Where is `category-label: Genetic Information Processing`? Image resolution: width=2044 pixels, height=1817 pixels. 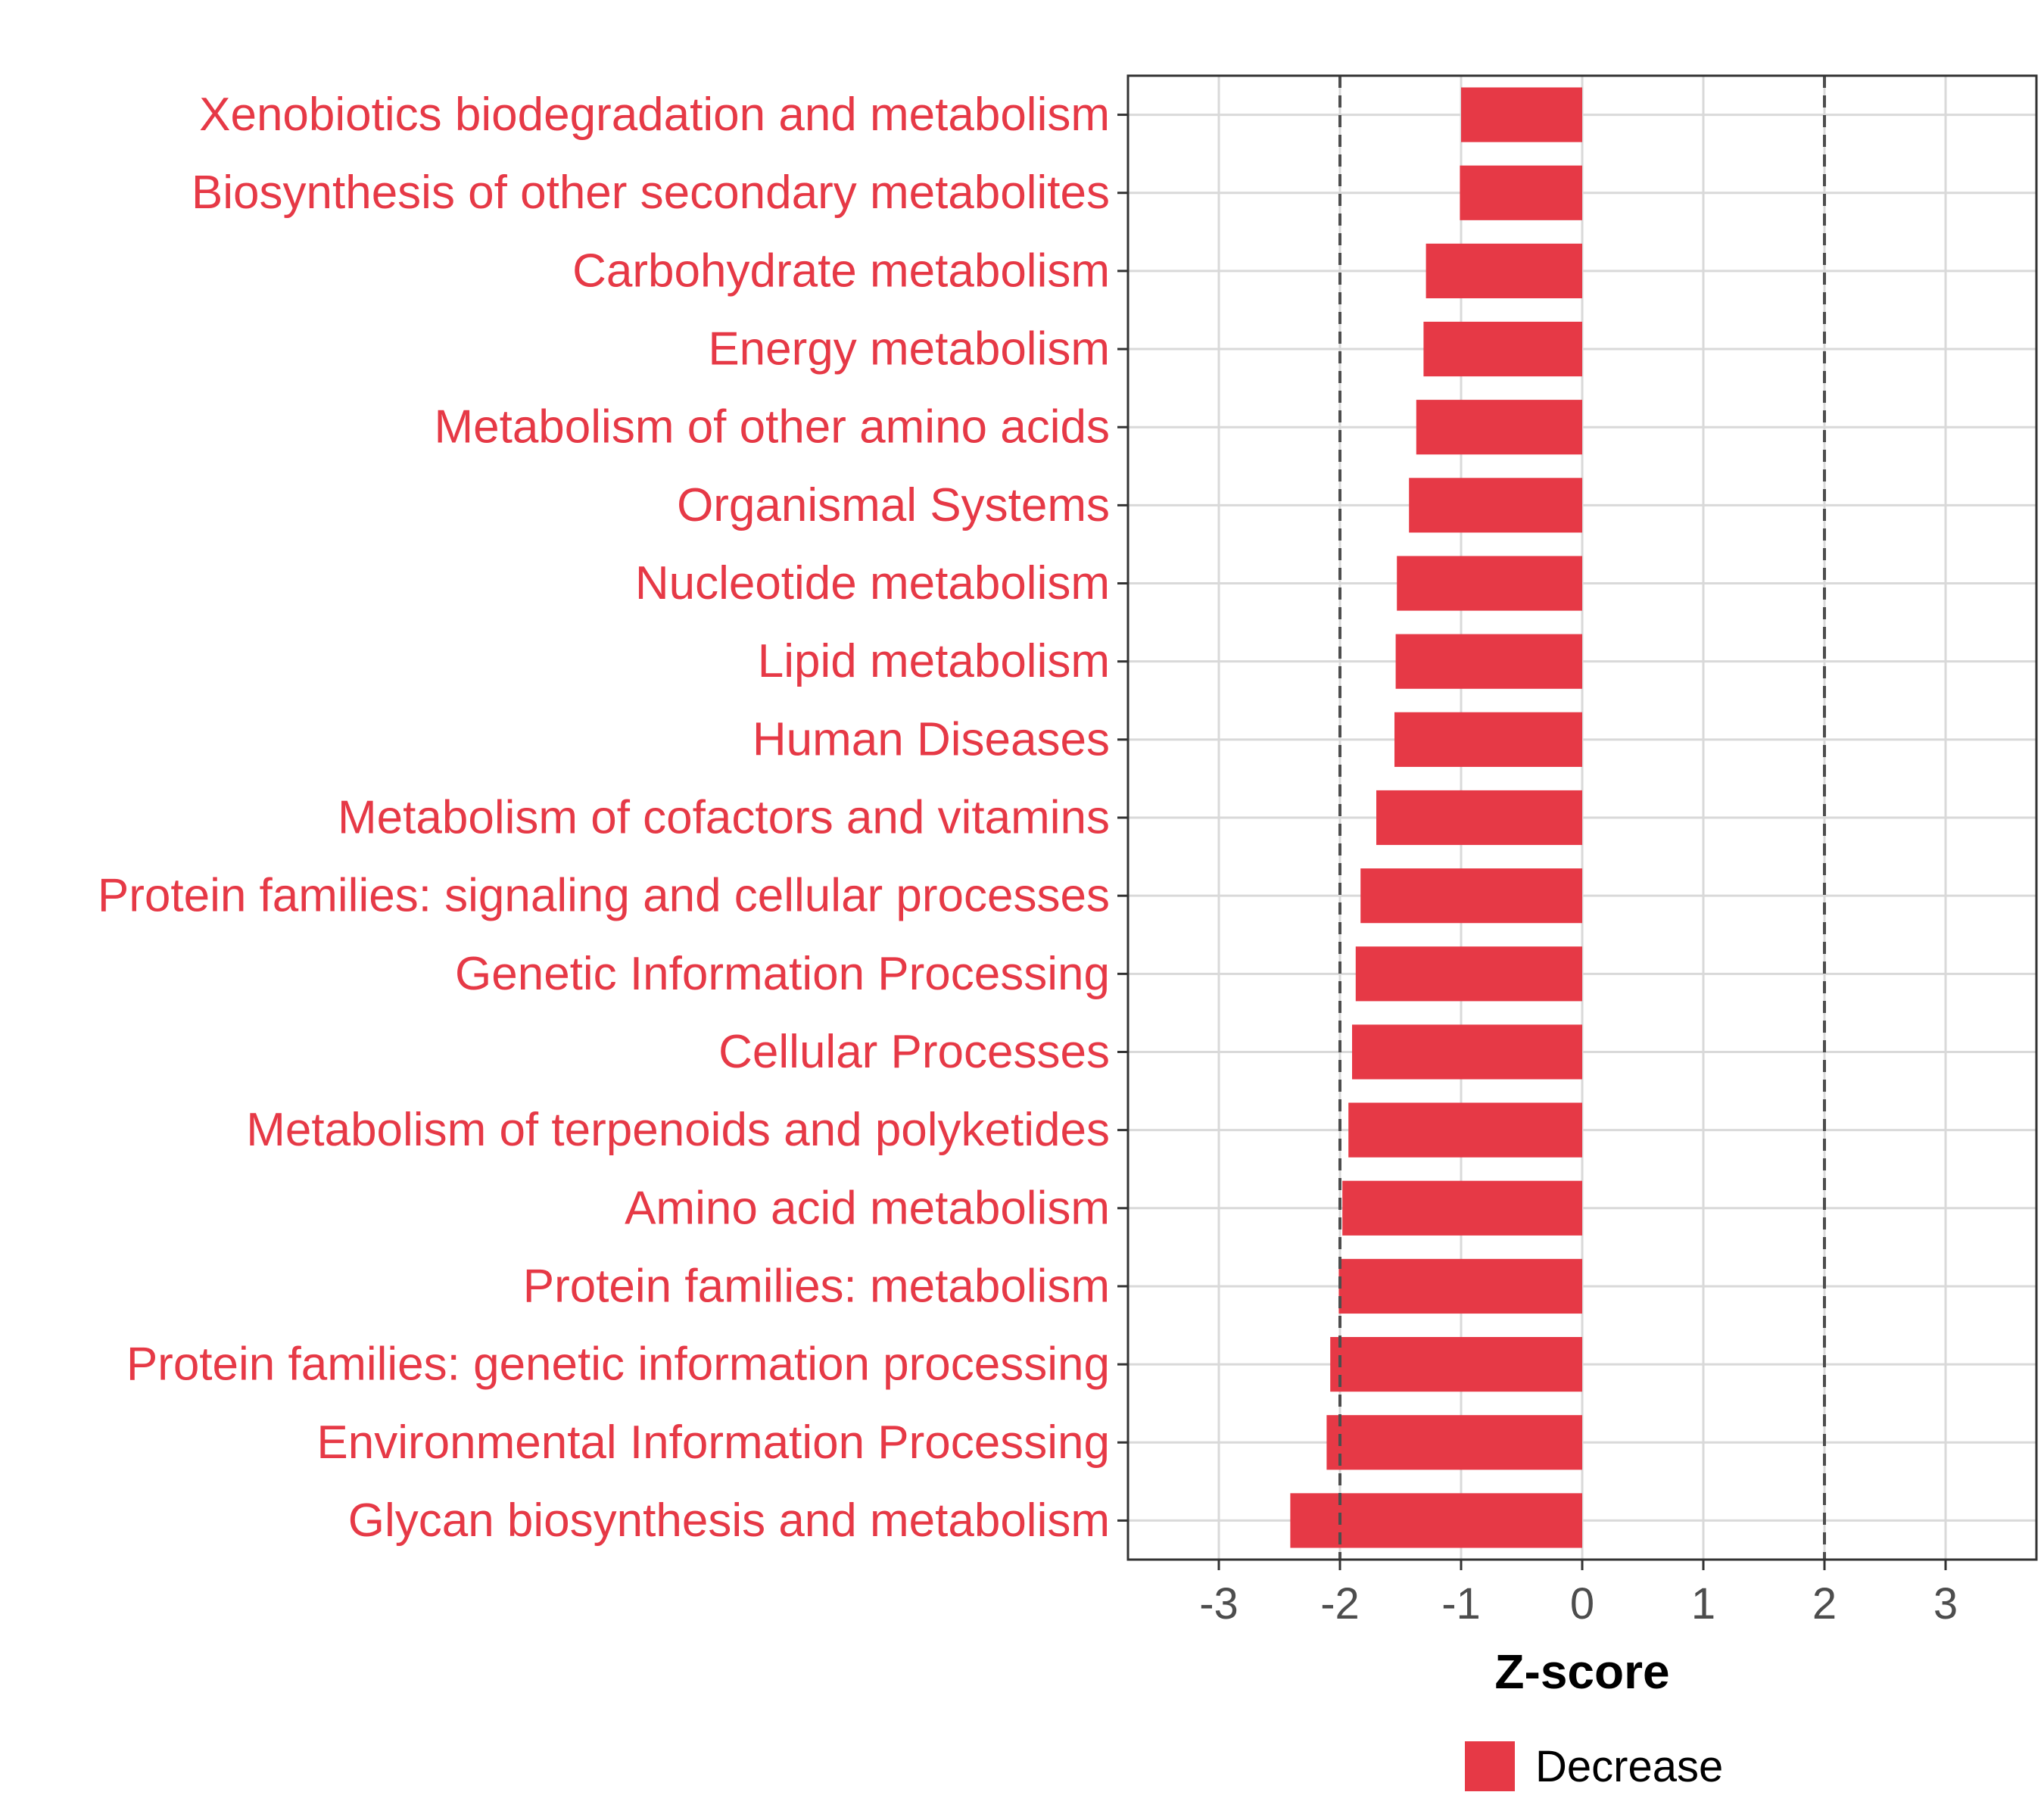 category-label: Genetic Information Processing is located at coordinates (783, 974).